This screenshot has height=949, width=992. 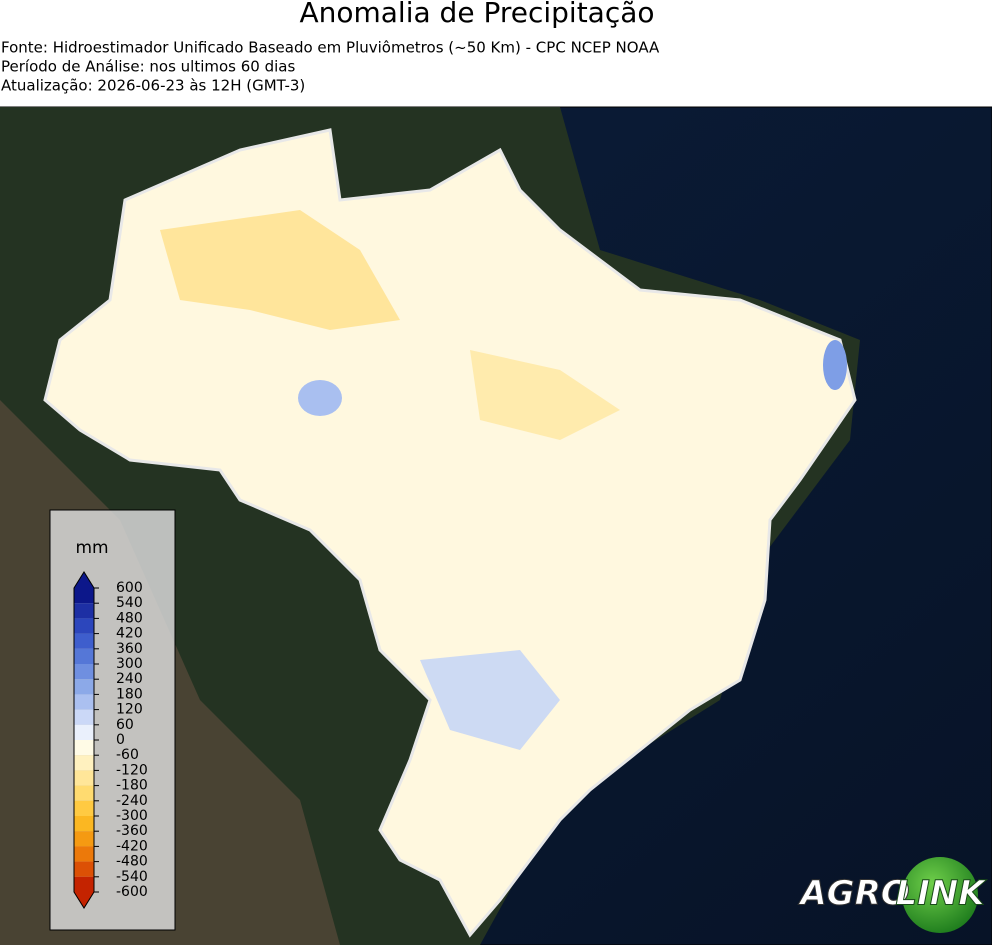 I want to click on colorbar-tick-label: -360, so click(x=132, y=831).